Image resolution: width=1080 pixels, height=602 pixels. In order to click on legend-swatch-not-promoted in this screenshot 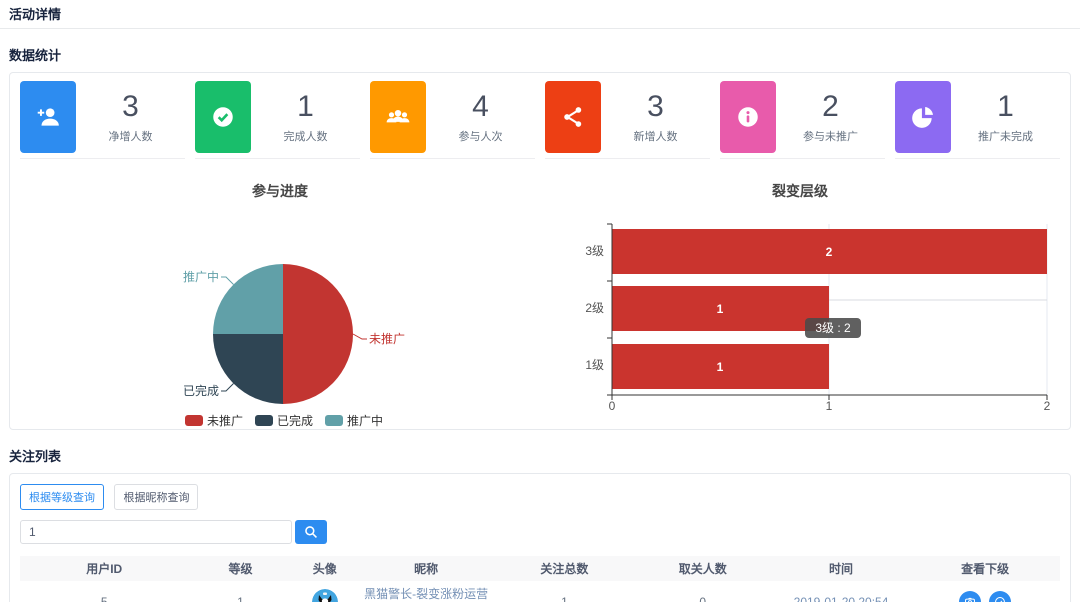, I will do `click(194, 420)`.